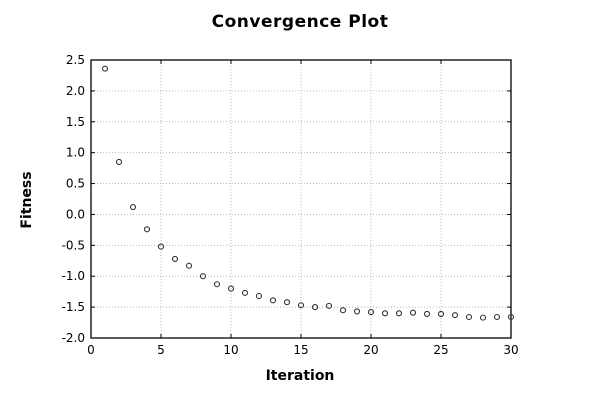  Describe the element at coordinates (370, 350) in the screenshot. I see `x-tick-label: 20` at that location.